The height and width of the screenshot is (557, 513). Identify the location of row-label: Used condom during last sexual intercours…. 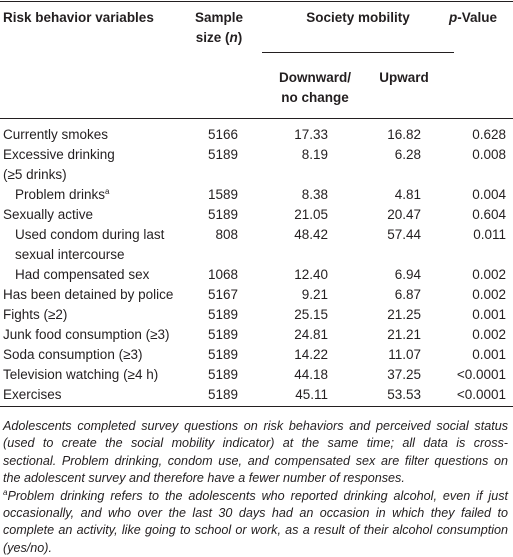
(89, 245).